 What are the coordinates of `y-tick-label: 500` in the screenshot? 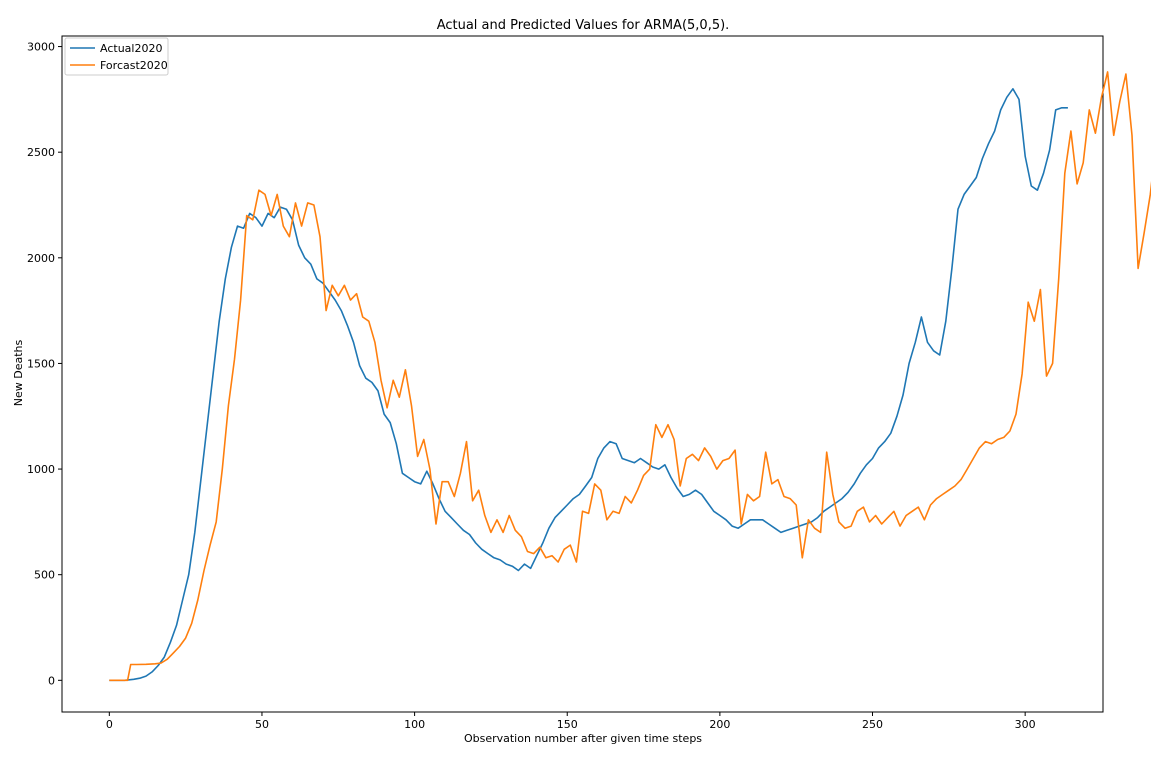 It's located at (44, 575).